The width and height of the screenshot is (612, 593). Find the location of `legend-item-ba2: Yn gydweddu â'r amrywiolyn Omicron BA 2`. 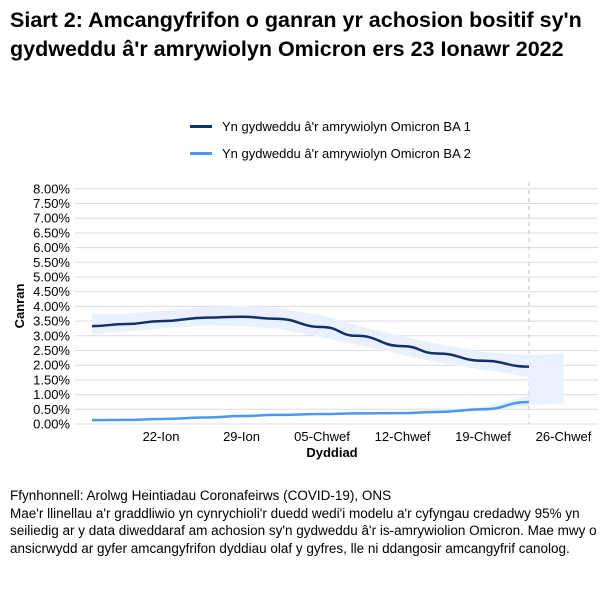

legend-item-ba2: Yn gydweddu â'r amrywiolyn Omicron BA 2 is located at coordinates (330, 153).